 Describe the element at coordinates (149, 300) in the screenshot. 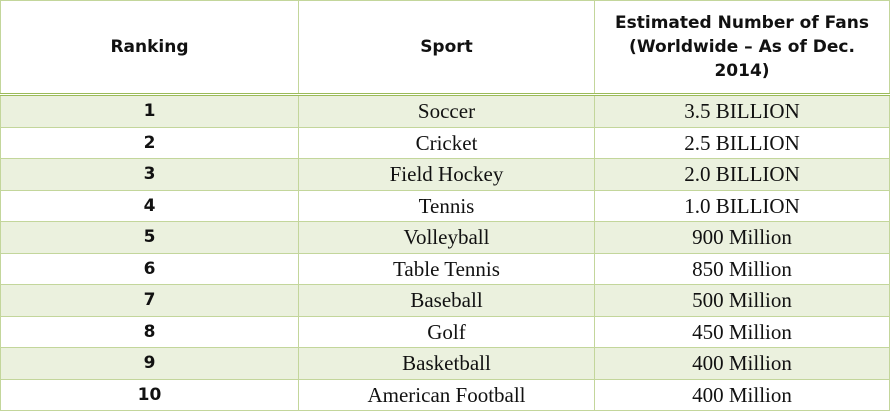

I see `rank-cell: 7` at that location.